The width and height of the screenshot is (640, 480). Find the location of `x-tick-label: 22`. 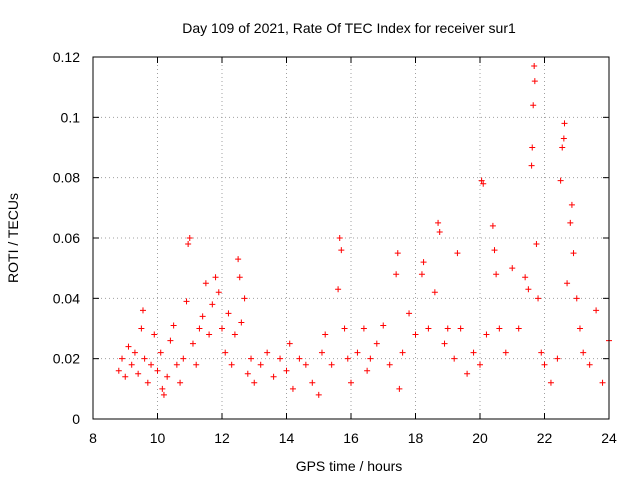

x-tick-label: 22 is located at coordinates (545, 438).